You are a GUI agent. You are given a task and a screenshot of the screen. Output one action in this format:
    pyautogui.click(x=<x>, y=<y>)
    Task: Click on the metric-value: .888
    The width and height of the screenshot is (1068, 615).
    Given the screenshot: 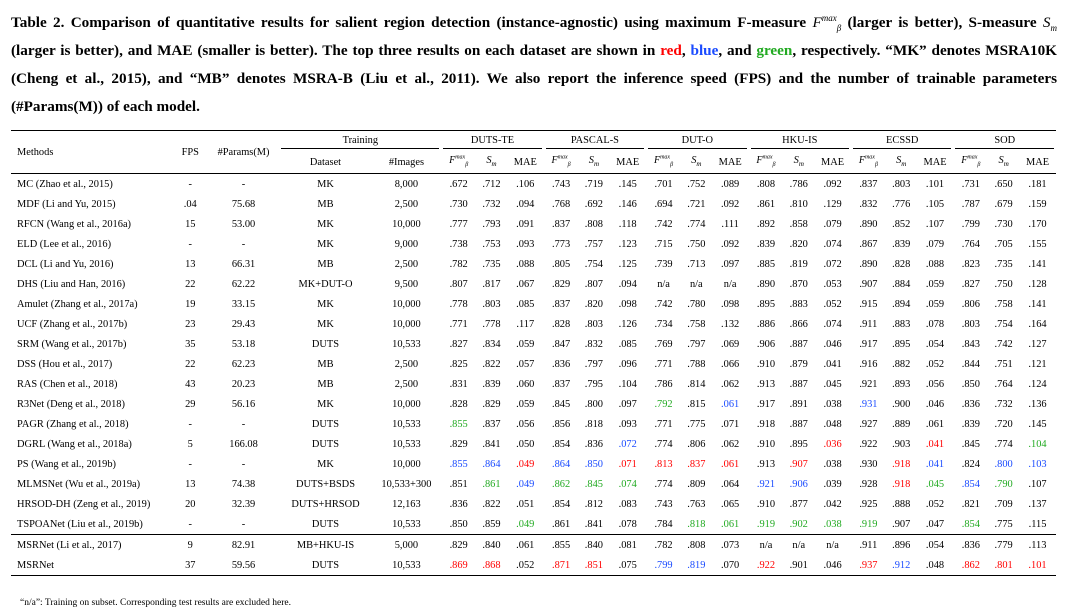 What is the action you would take?
    pyautogui.click(x=901, y=504)
    